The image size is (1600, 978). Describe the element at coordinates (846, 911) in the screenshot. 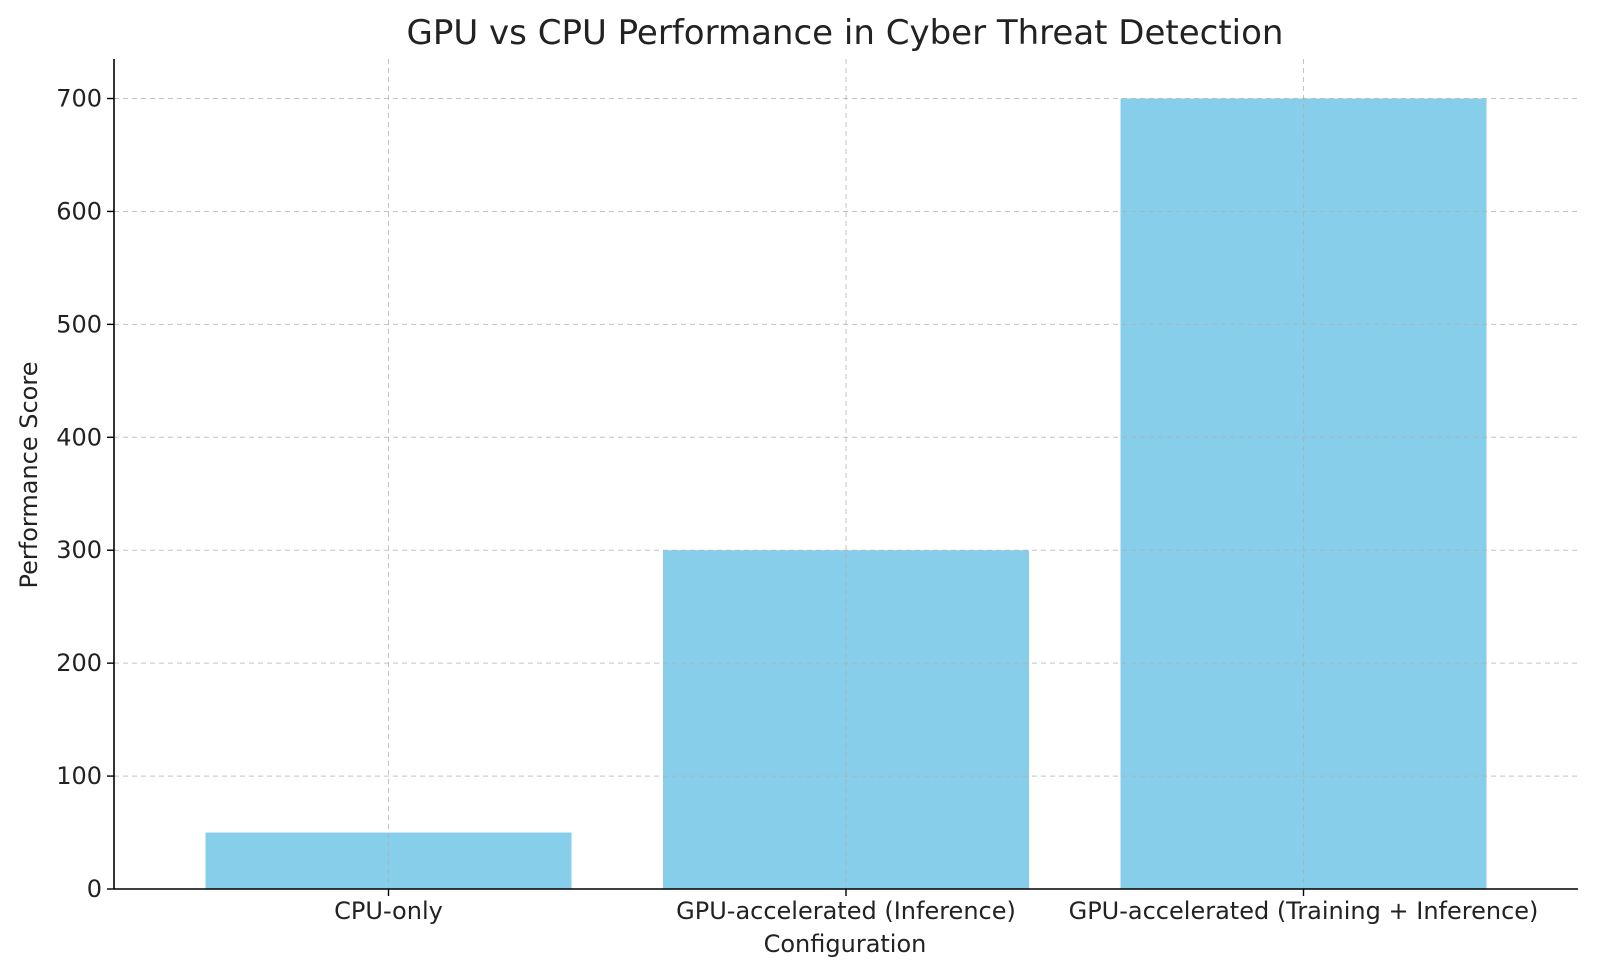

I see `x-tick-label: GPU-accelerated (Inference)` at that location.